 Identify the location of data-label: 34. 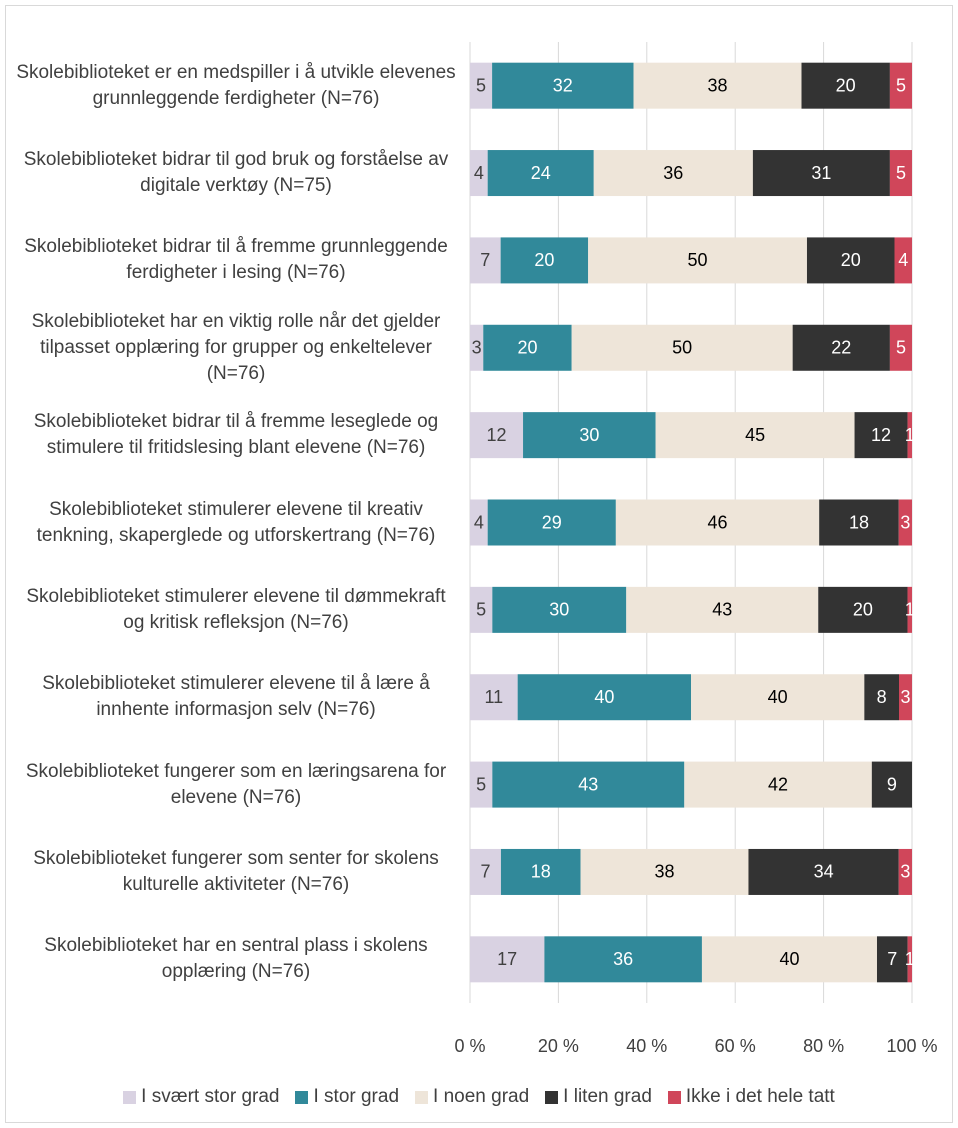
(824, 872).